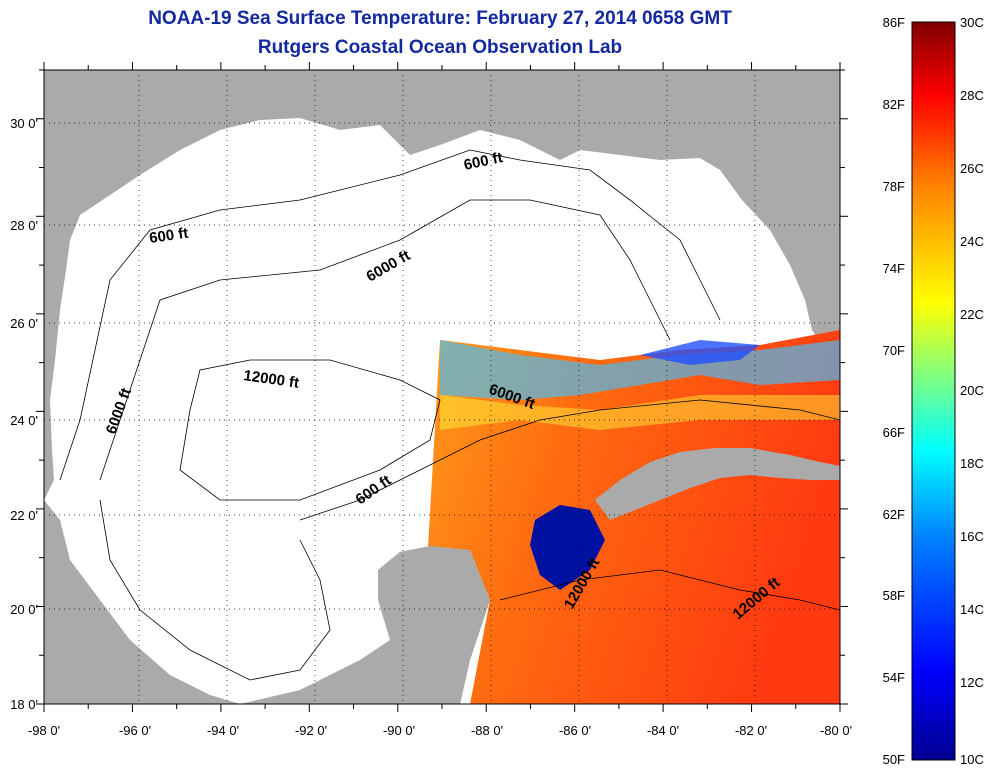 The image size is (992, 770). Describe the element at coordinates (24, 323) in the screenshot. I see `lat-label: 26 0'` at that location.